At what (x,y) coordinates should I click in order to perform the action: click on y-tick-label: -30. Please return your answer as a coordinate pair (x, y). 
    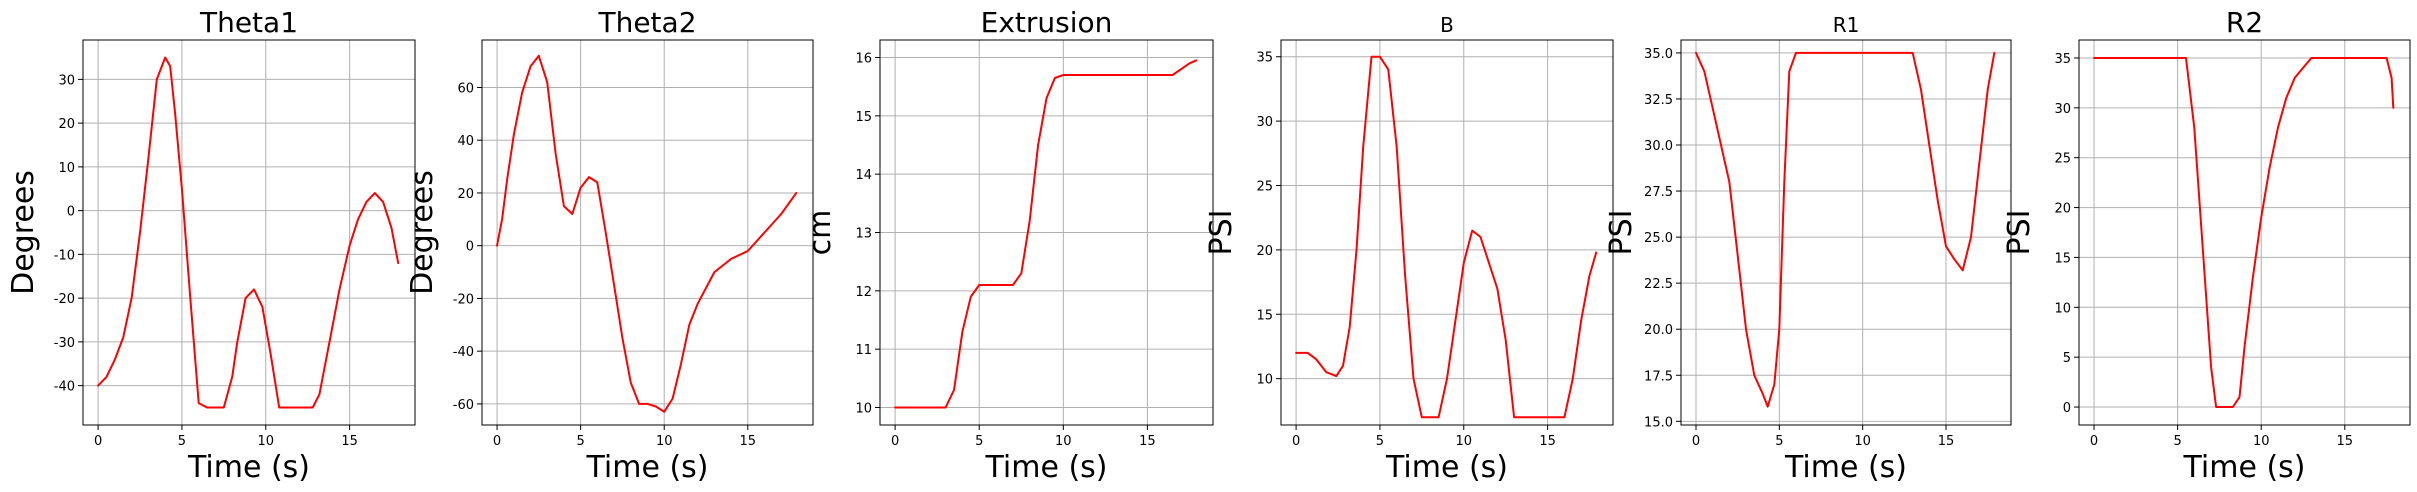
    Looking at the image, I should click on (64, 343).